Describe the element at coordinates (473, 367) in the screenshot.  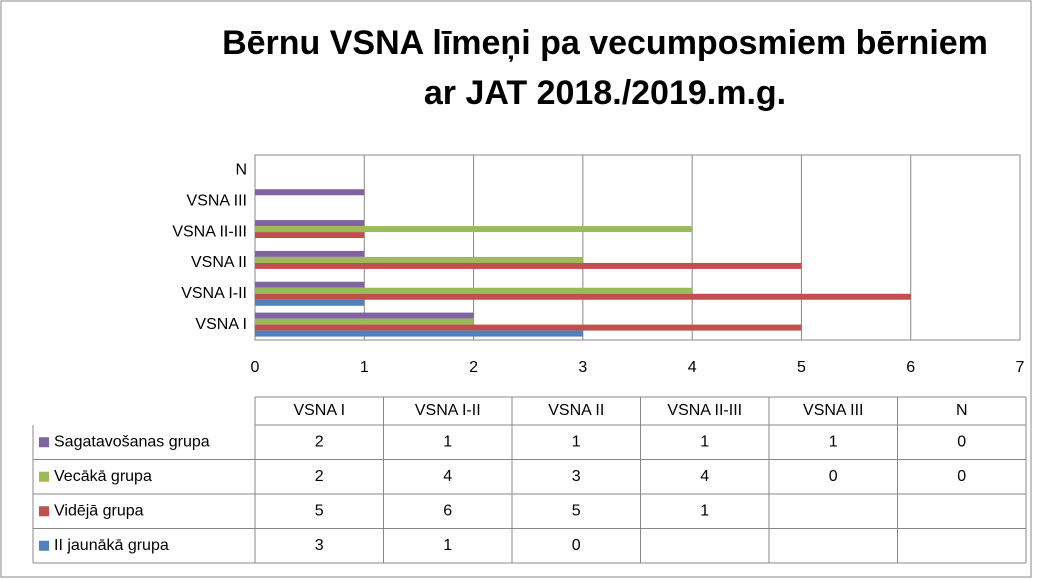
I see `x-tick-label: 2` at that location.